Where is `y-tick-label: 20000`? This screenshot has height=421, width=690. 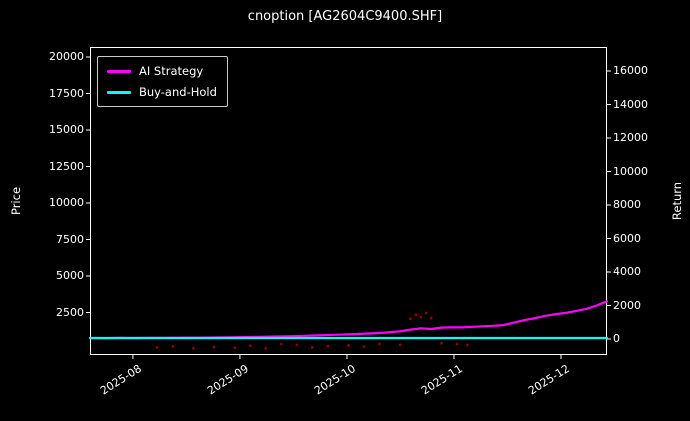 y-tick-label: 20000 is located at coordinates (66, 56).